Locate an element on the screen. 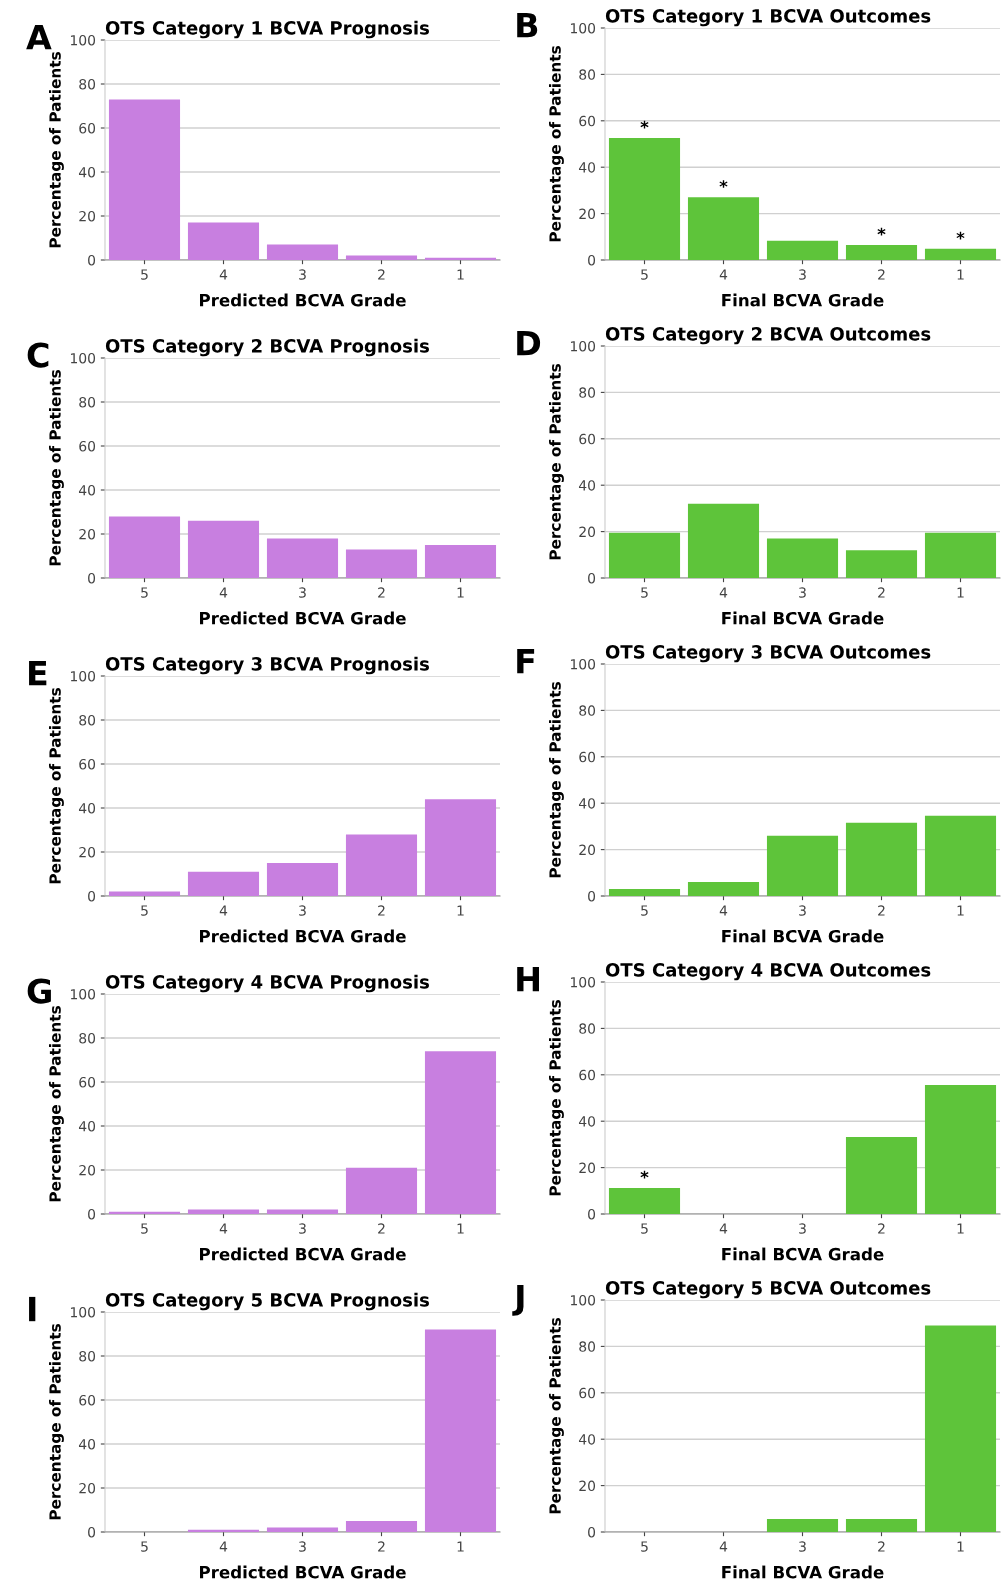 This screenshot has height=1584, width=1002. text: F is located at coordinates (526, 661).